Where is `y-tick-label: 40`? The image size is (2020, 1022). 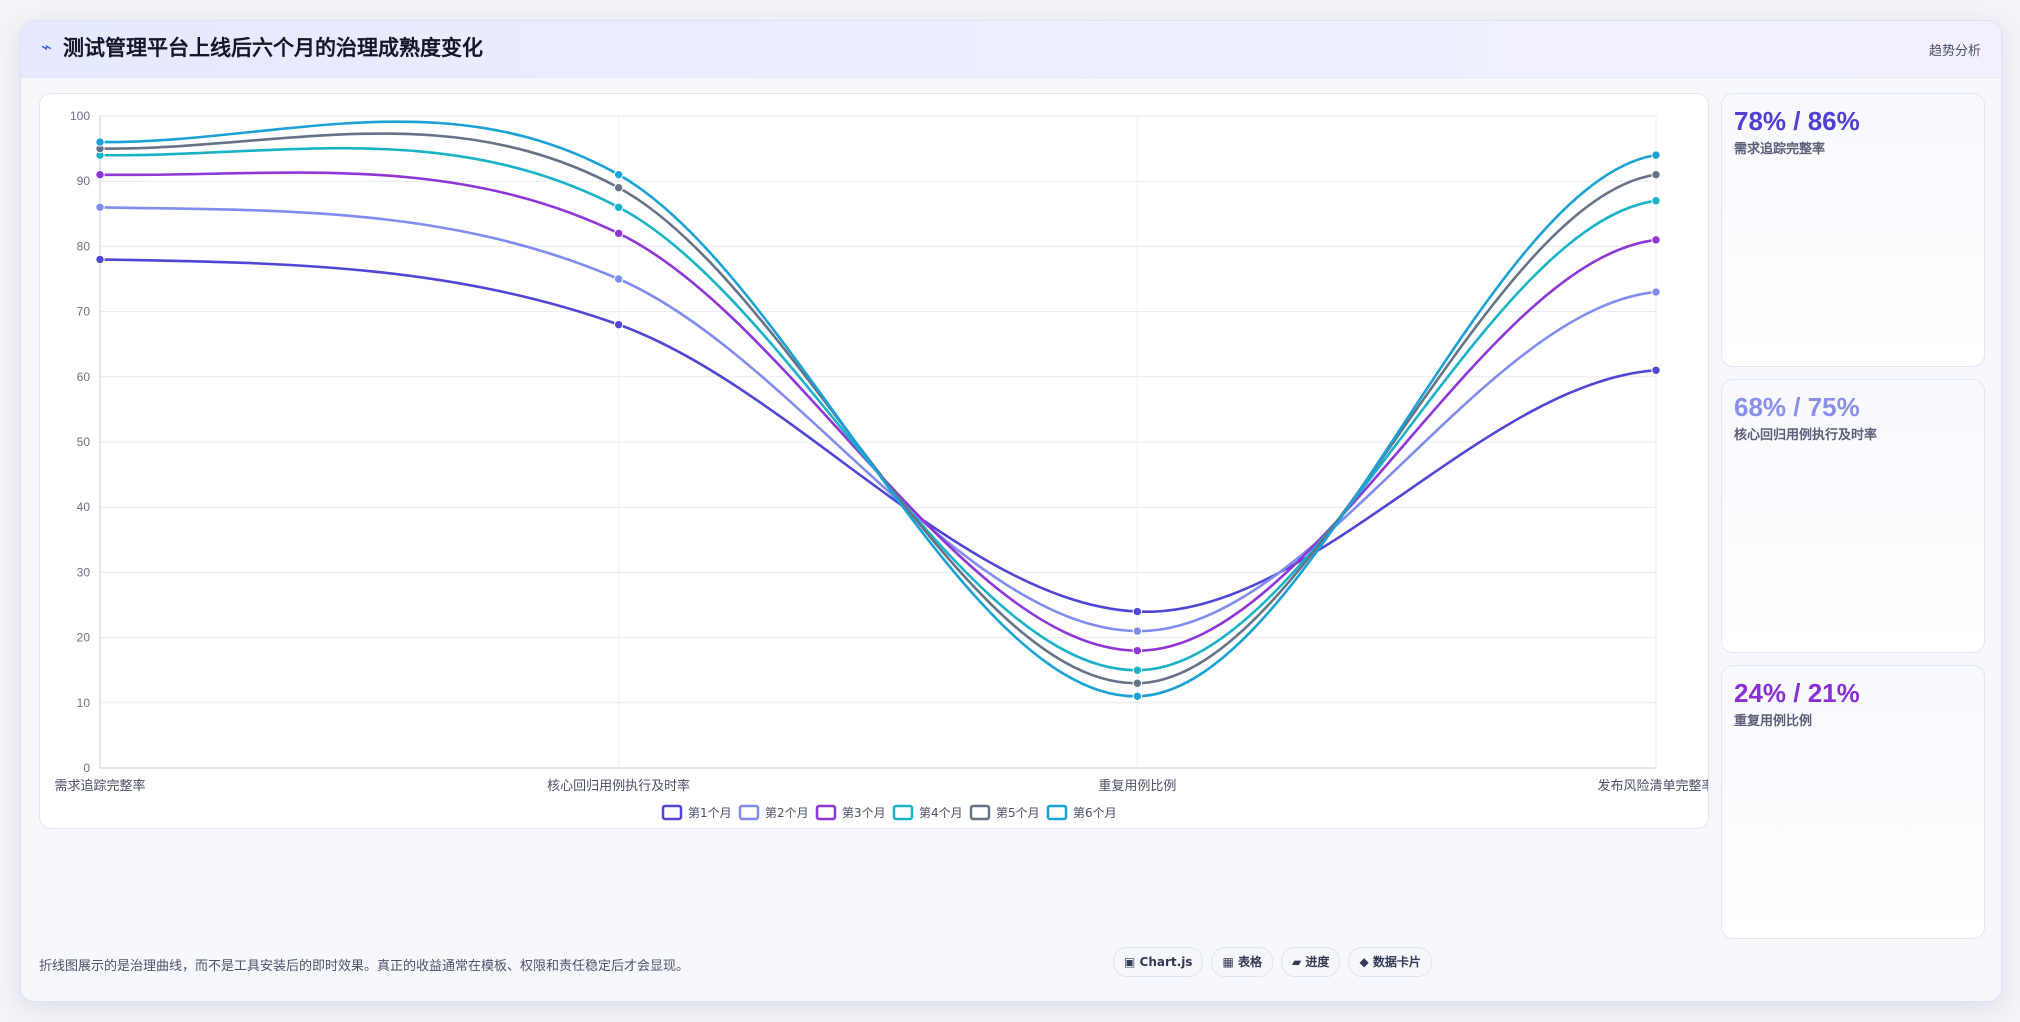 y-tick-label: 40 is located at coordinates (84, 507).